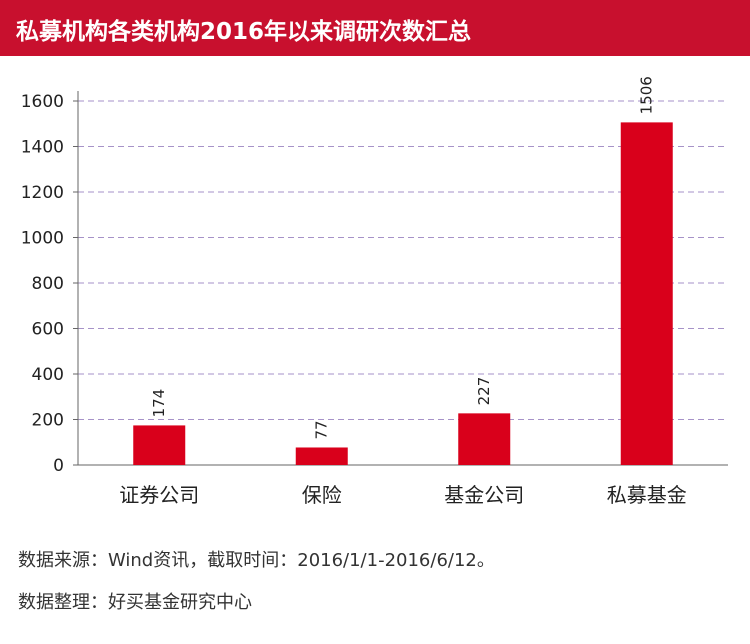 This screenshot has height=644, width=750. Describe the element at coordinates (322, 495) in the screenshot. I see `x-category-label: 保险` at that location.